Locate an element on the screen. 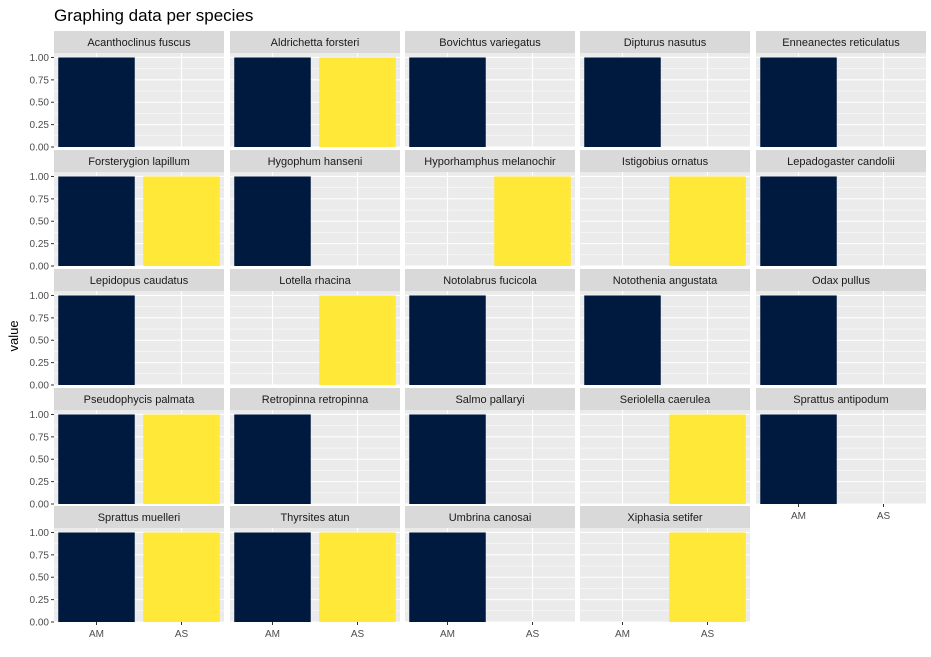 This screenshot has width=931, height=657. facet-strip-label: Bovichtus variegatus is located at coordinates (490, 43).